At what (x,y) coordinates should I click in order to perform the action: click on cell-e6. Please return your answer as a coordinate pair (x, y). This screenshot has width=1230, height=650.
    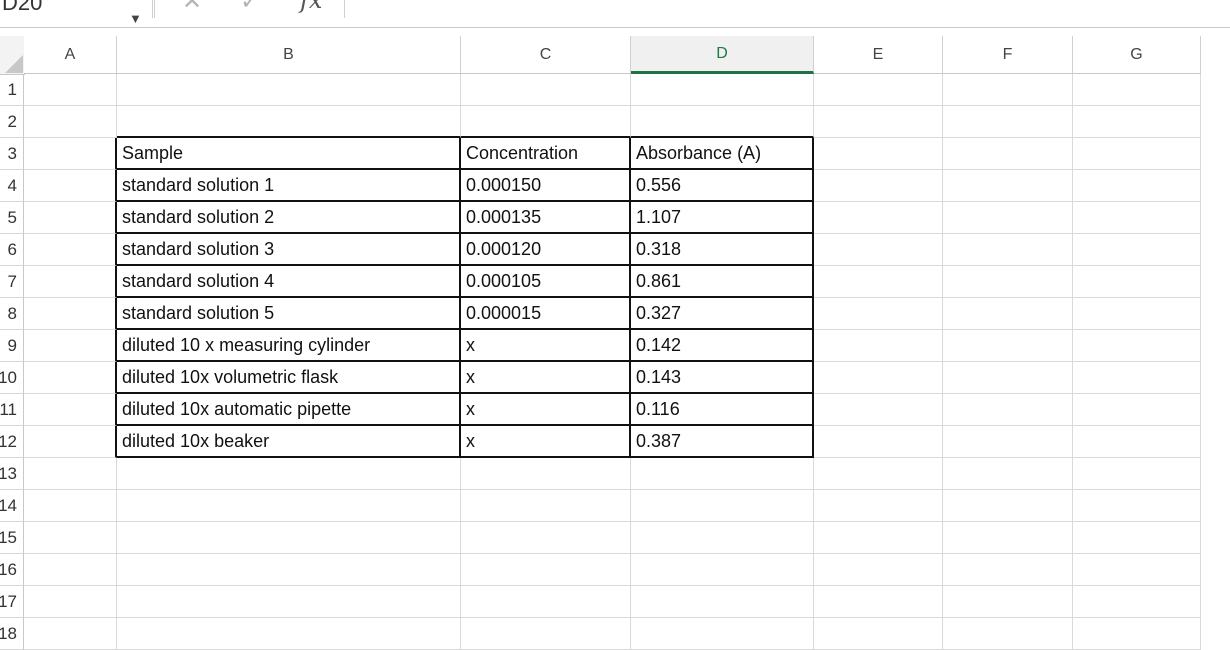
    Looking at the image, I should click on (878, 250).